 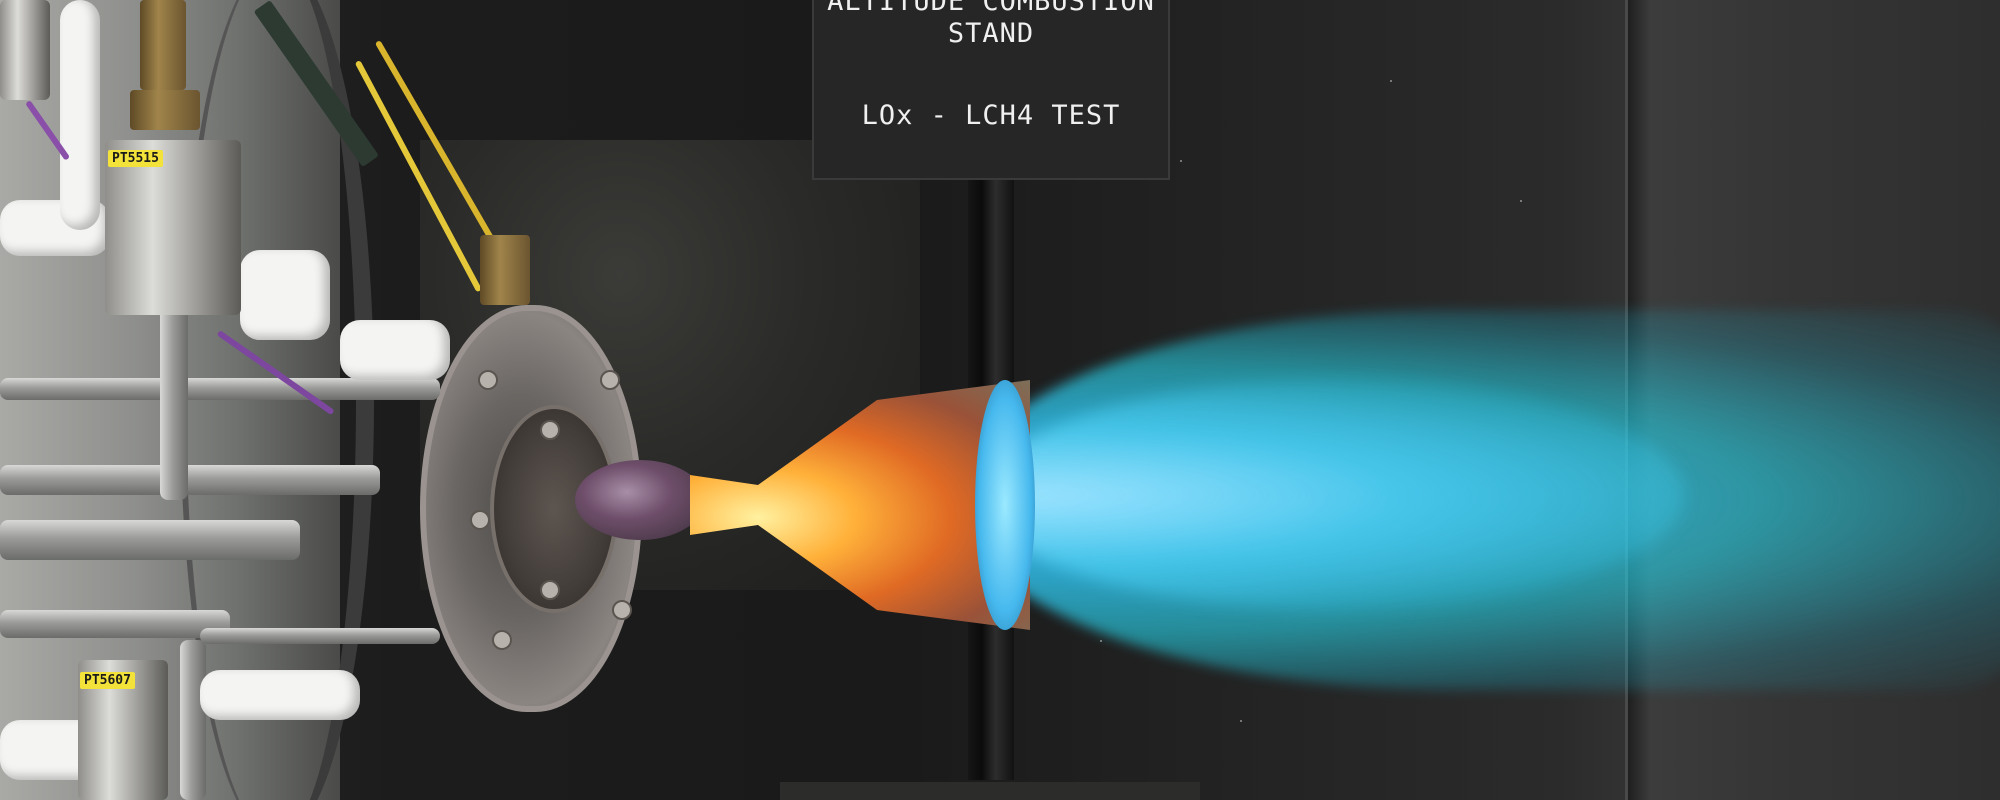 I want to click on sign-line-3: LOx - LCH4 TEST, so click(x=991, y=115).